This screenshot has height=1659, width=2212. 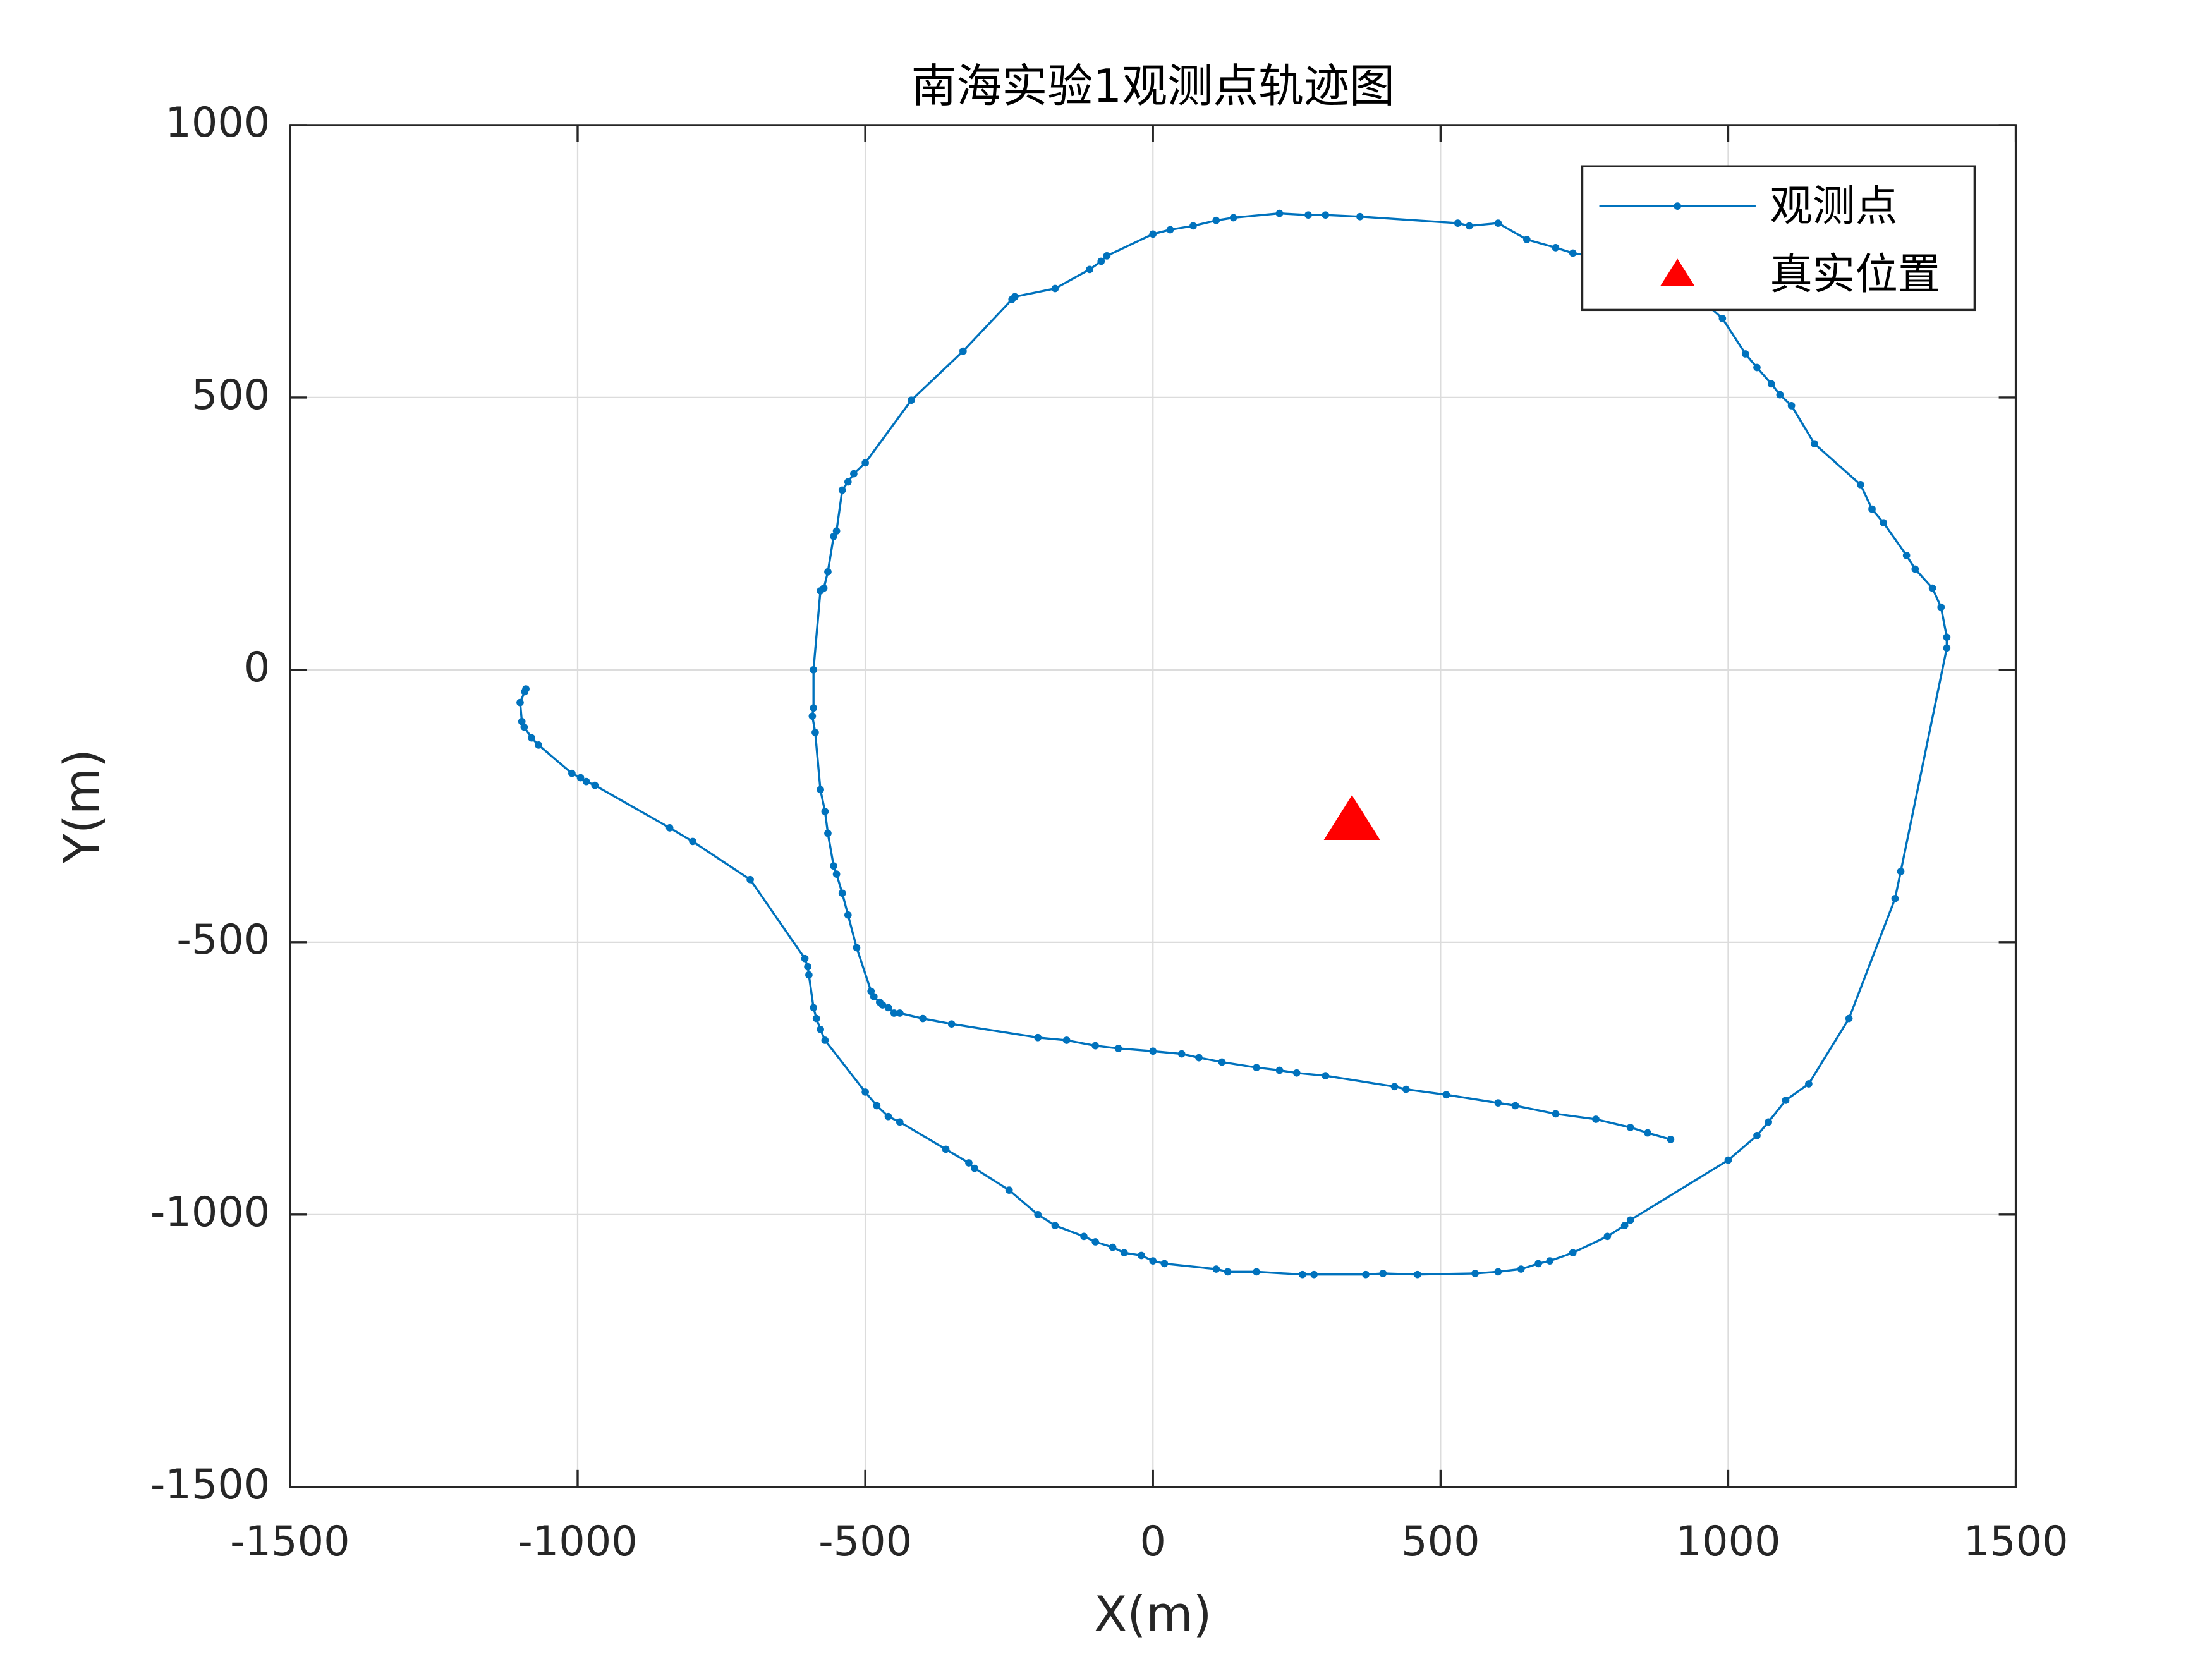 What do you see at coordinates (2017, 1541) in the screenshot?
I see `x-tick-label: 1500` at bounding box center [2017, 1541].